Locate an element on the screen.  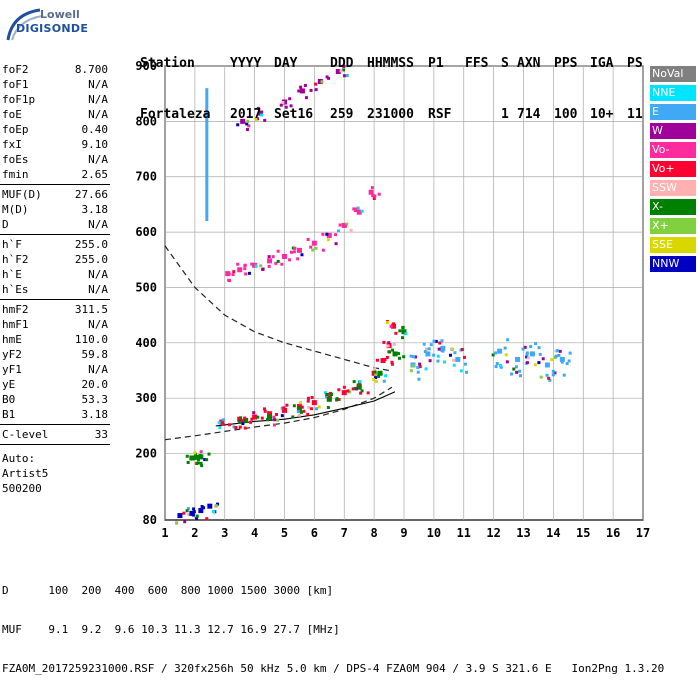
param-label: MUF(D) is located at coordinates (22, 194).